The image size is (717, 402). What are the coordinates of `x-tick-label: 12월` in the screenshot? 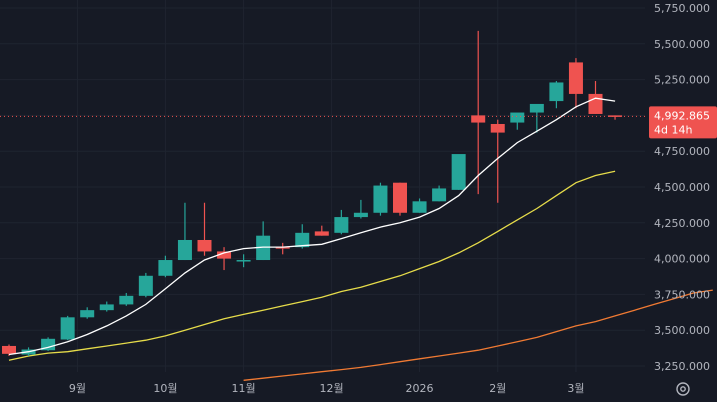 It's located at (332, 388).